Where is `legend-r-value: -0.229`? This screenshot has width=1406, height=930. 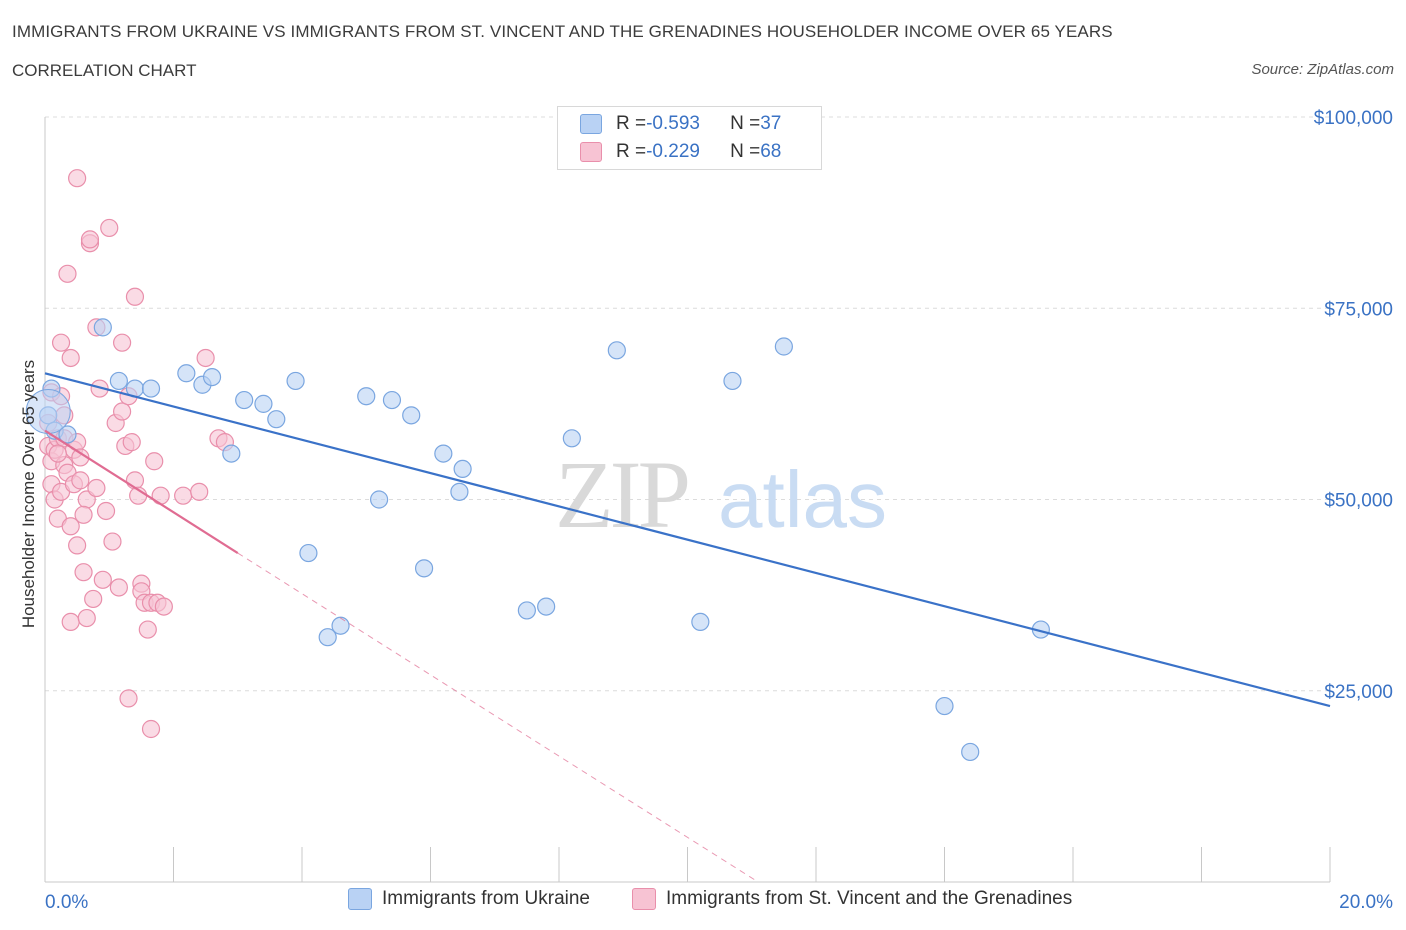 legend-r-value: -0.229 is located at coordinates (673, 151).